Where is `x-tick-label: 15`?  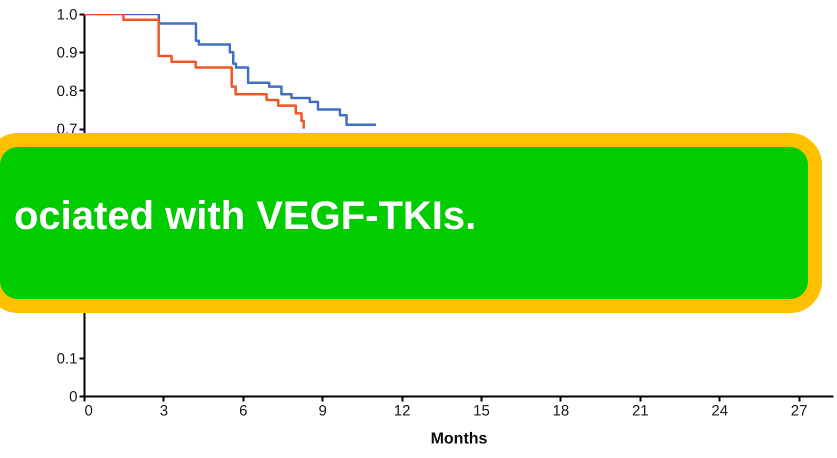
x-tick-label: 15 is located at coordinates (481, 411).